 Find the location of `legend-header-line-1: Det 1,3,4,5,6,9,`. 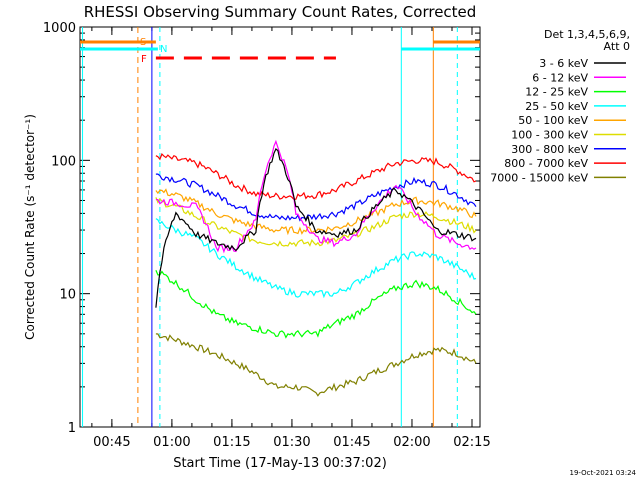

legend-header-line-1: Det 1,3,4,5,6,9, is located at coordinates (587, 34).